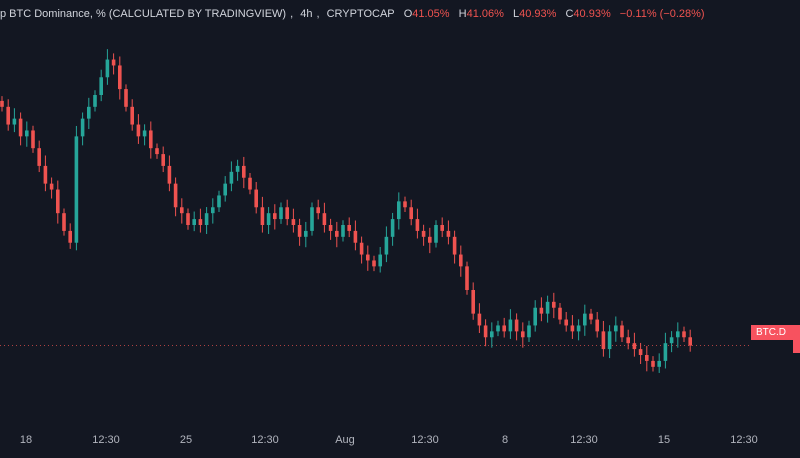 Image resolution: width=800 pixels, height=458 pixels. Describe the element at coordinates (569, 14) in the screenshot. I see `close-label: C` at that location.